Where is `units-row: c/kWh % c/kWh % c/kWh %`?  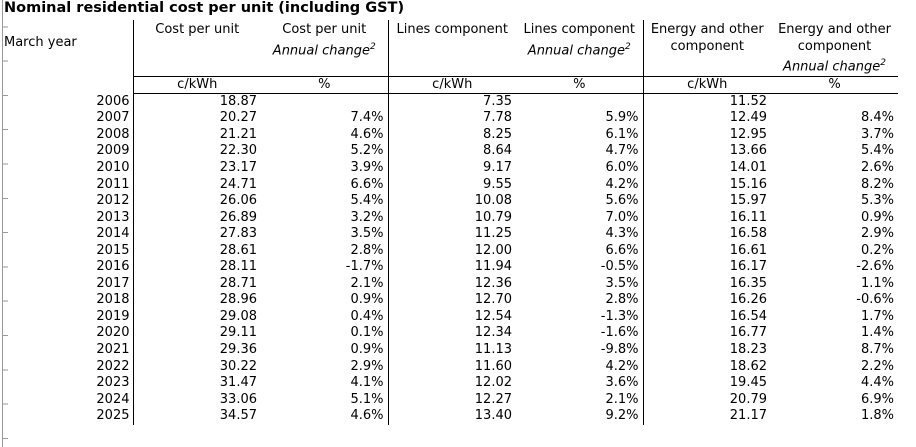 units-row: c/kWh % c/kWh % c/kWh % is located at coordinates (449, 84).